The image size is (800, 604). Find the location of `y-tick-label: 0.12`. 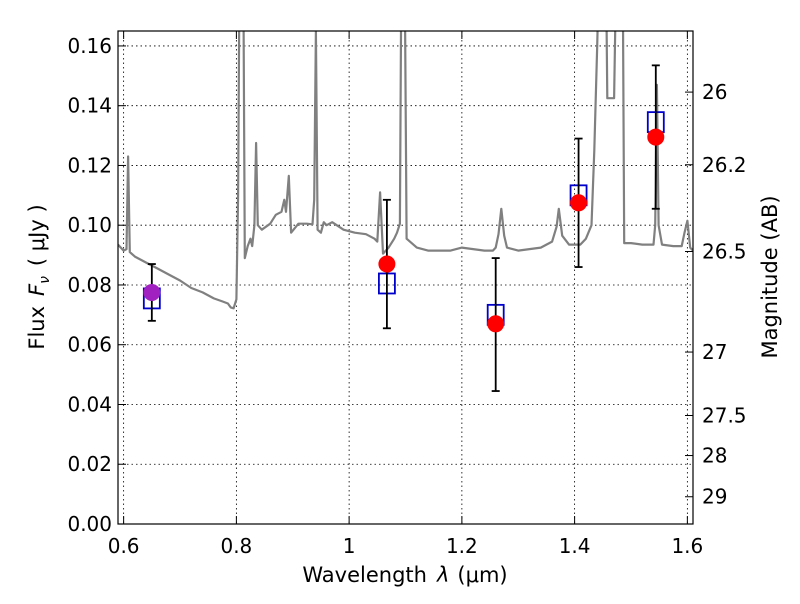

y-tick-label: 0.12 is located at coordinates (89, 165).